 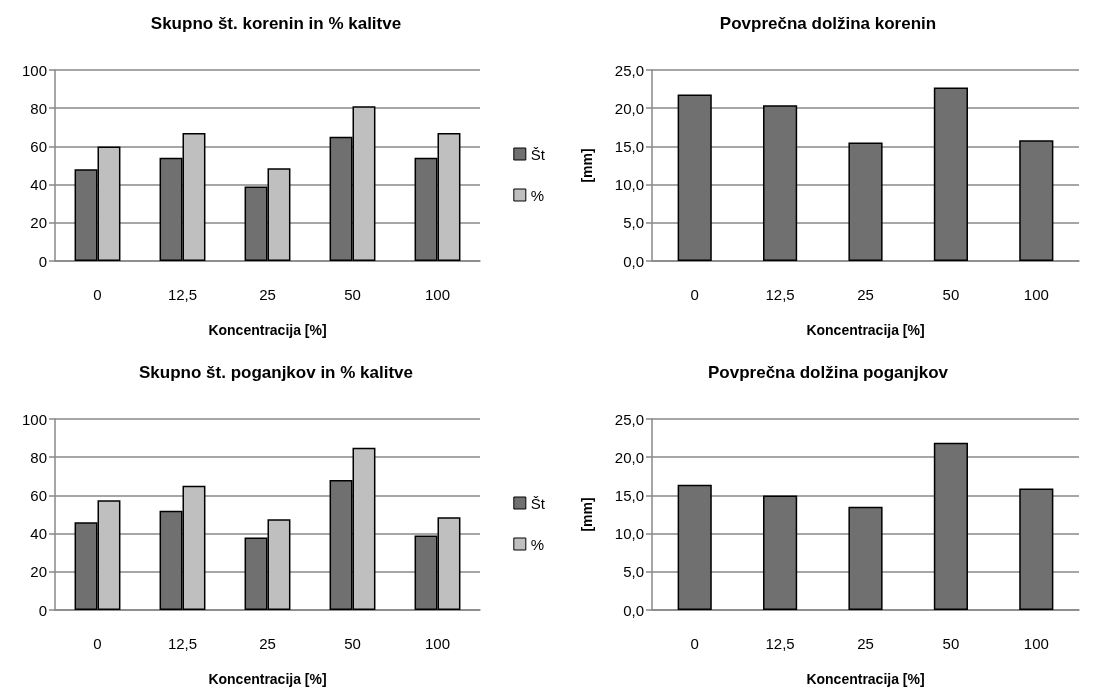 What do you see at coordinates (276, 23) in the screenshot?
I see `chart-title: Skupno št. korenin in % kalitve` at bounding box center [276, 23].